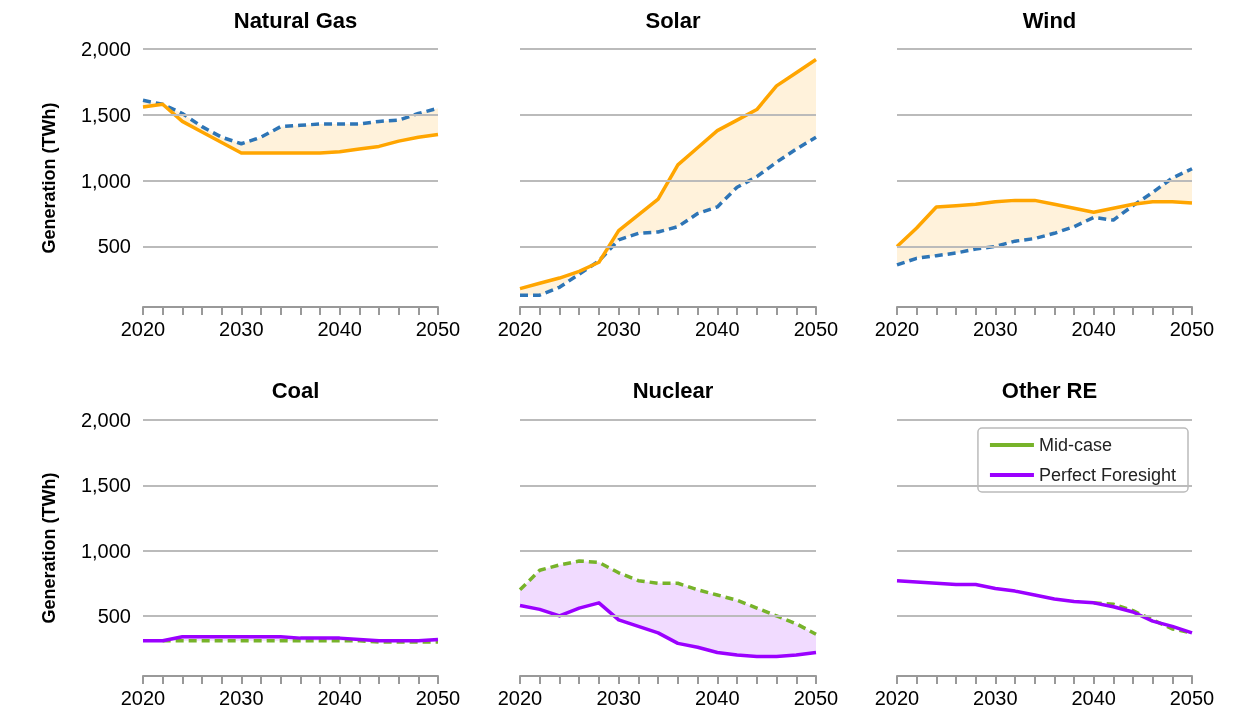 The image size is (1248, 721). I want to click on chart-title: Nuclear, so click(673, 390).